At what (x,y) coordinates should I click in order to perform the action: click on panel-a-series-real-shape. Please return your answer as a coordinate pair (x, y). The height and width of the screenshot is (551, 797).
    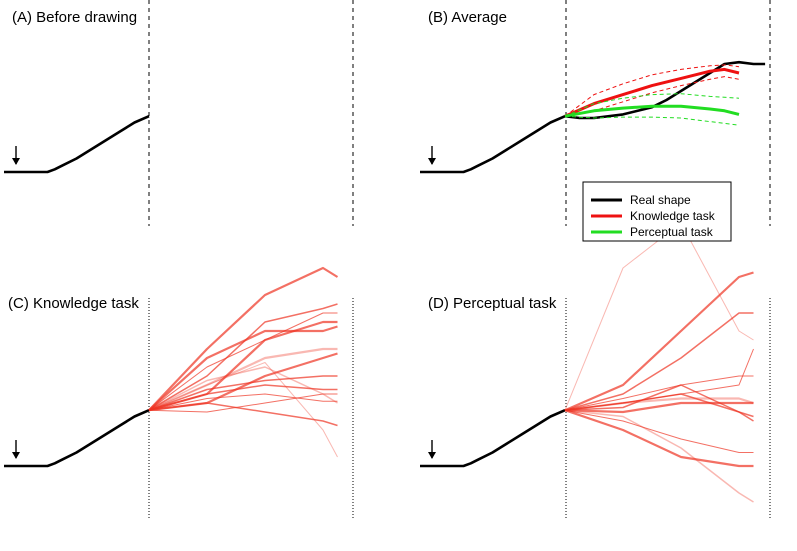
    Looking at the image, I should click on (77, 144).